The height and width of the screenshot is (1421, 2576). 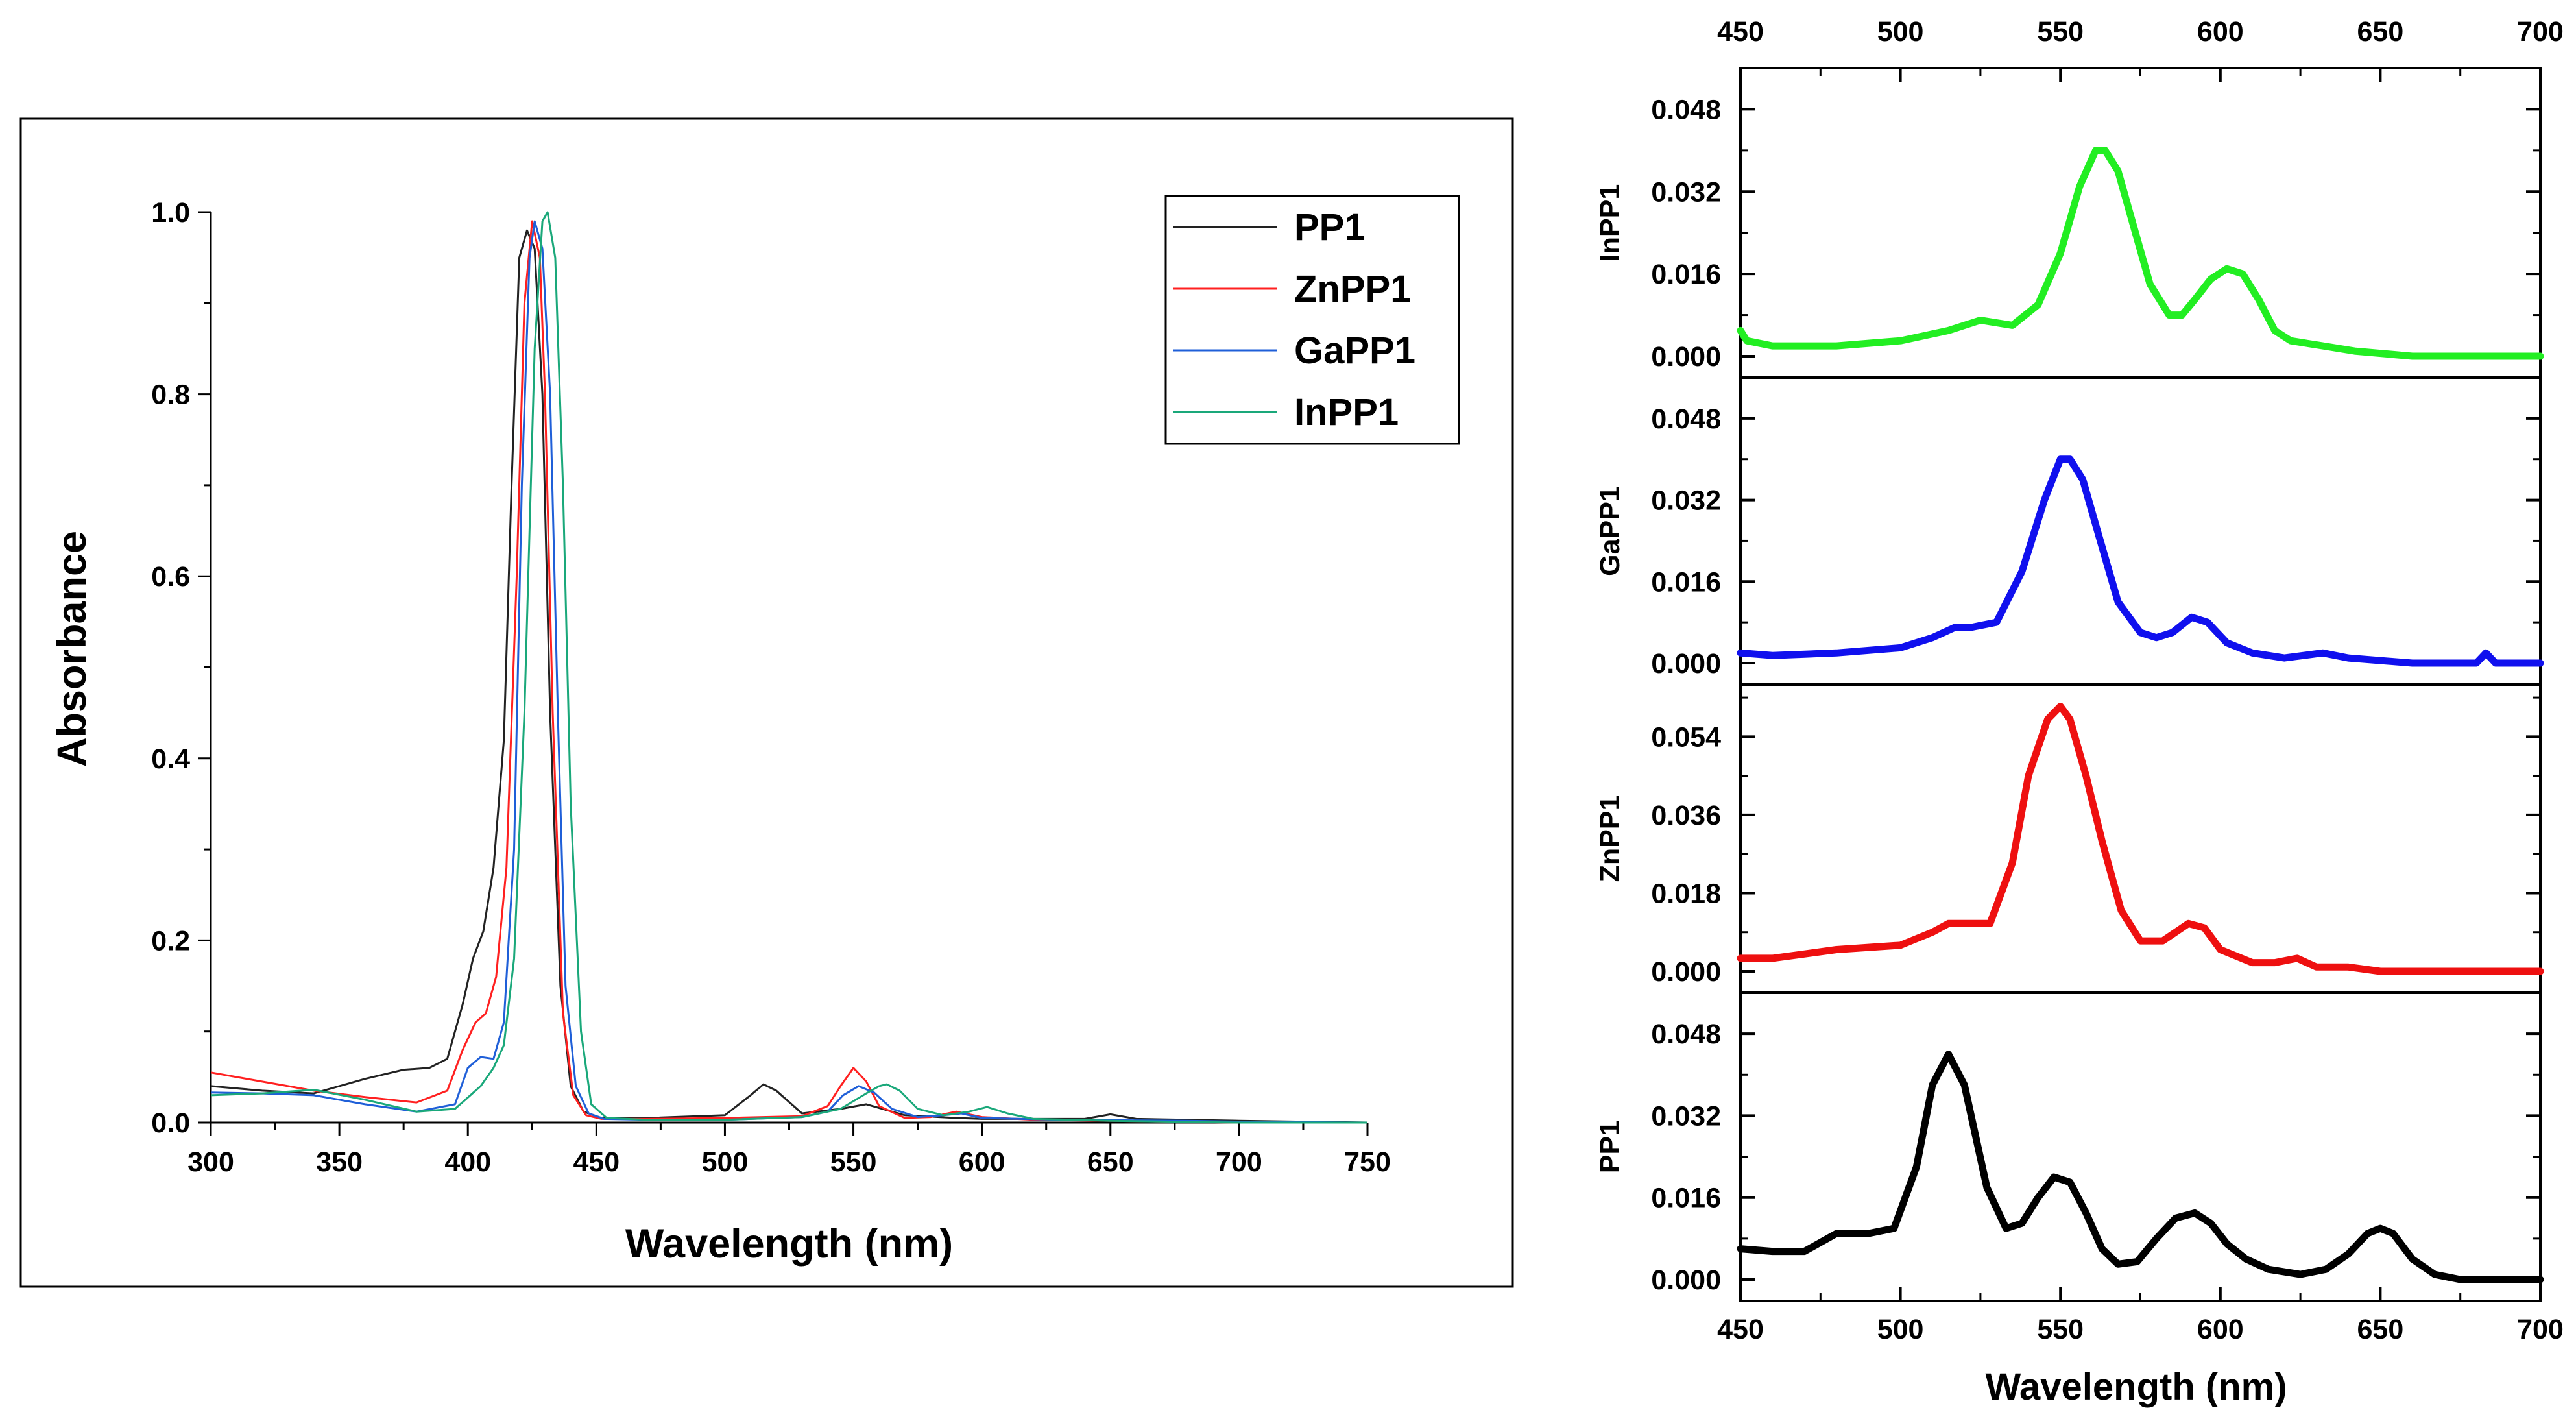 What do you see at coordinates (170, 395) in the screenshot?
I see `y-tick-label: 0.8` at bounding box center [170, 395].